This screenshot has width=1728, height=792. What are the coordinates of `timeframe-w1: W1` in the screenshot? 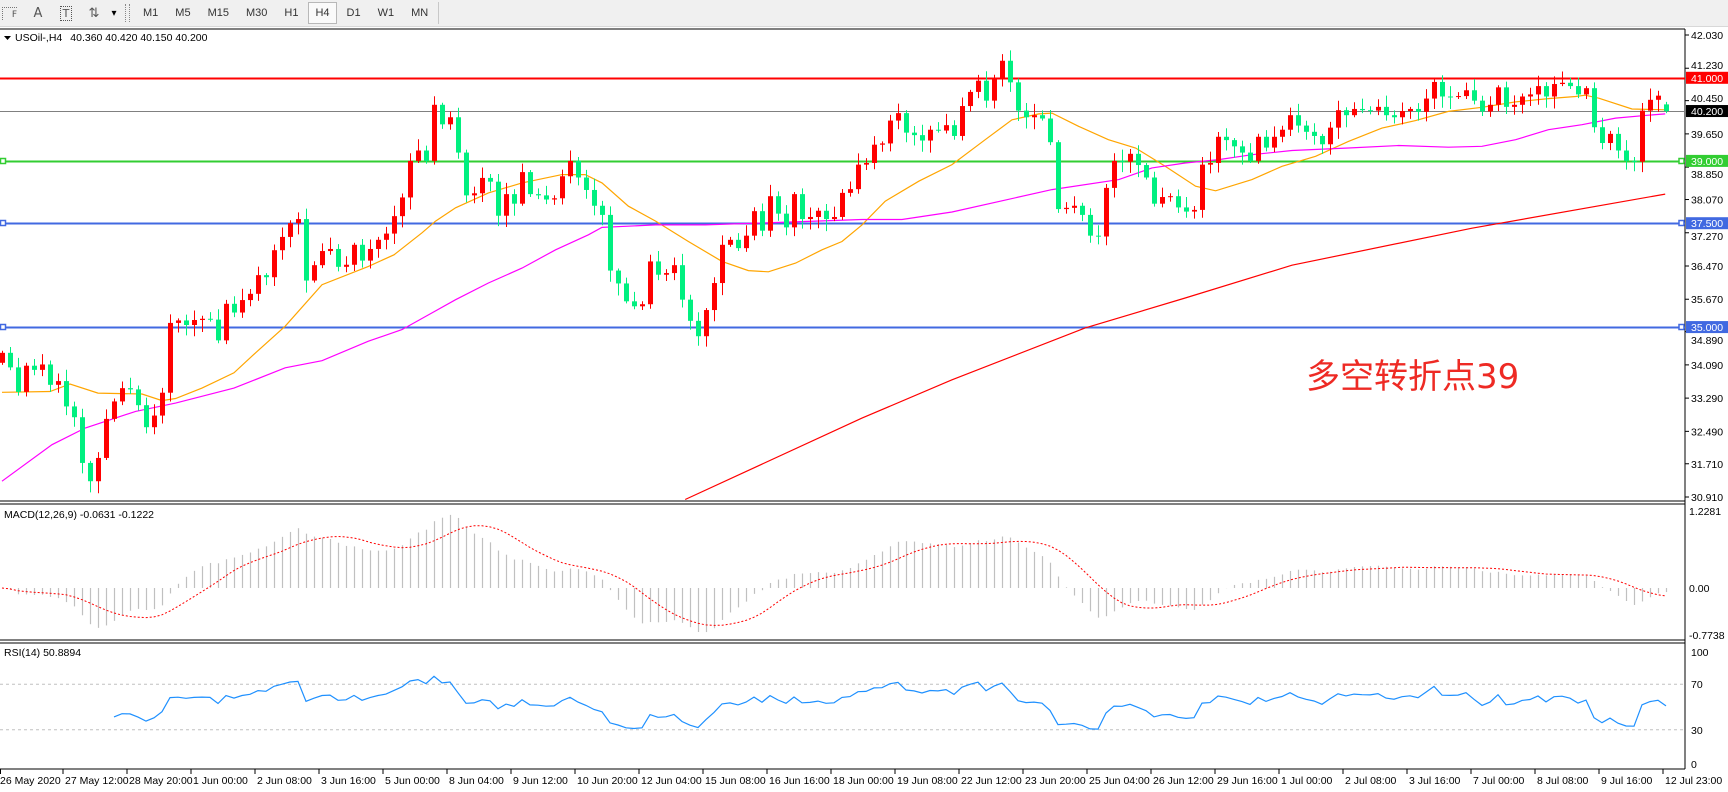 It's located at (386, 13).